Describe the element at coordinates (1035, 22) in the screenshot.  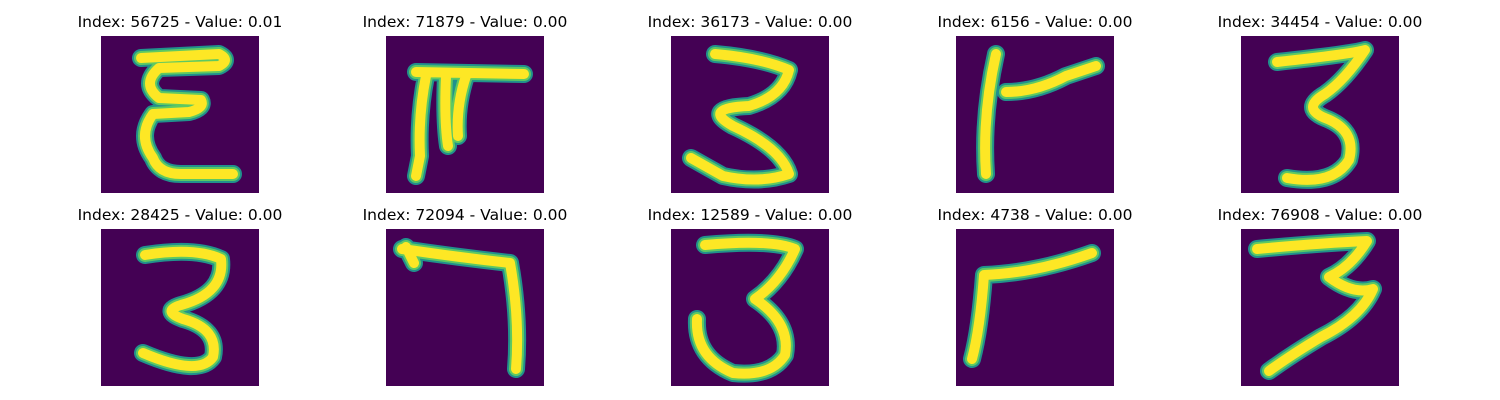
I see `panel-title: Index: 6156 - Value: 0.00` at that location.